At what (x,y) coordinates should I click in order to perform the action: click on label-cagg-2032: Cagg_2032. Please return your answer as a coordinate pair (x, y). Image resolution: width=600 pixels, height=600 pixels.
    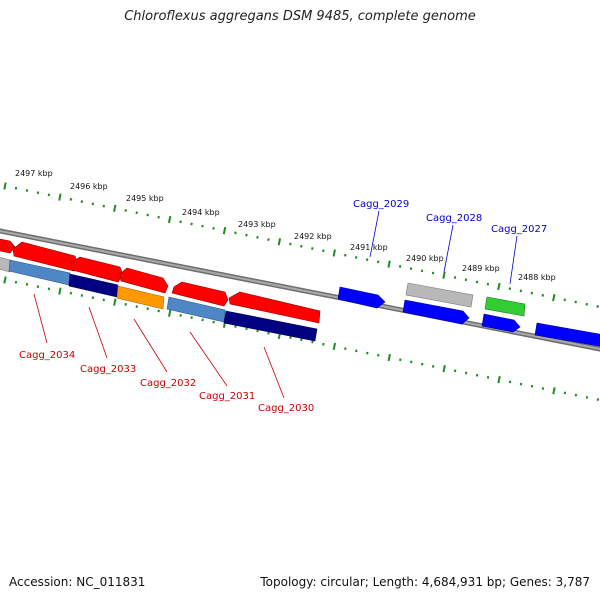
    Looking at the image, I should click on (168, 383).